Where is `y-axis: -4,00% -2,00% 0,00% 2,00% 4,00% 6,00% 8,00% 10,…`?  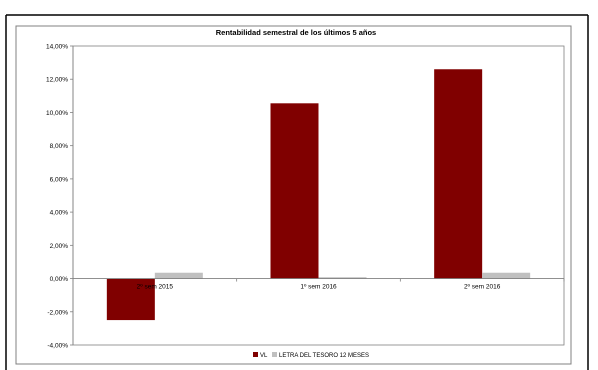 y-axis: -4,00% -2,00% 0,00% 2,00% 4,00% 6,00% 8,00% 10,… is located at coordinates (60, 197).